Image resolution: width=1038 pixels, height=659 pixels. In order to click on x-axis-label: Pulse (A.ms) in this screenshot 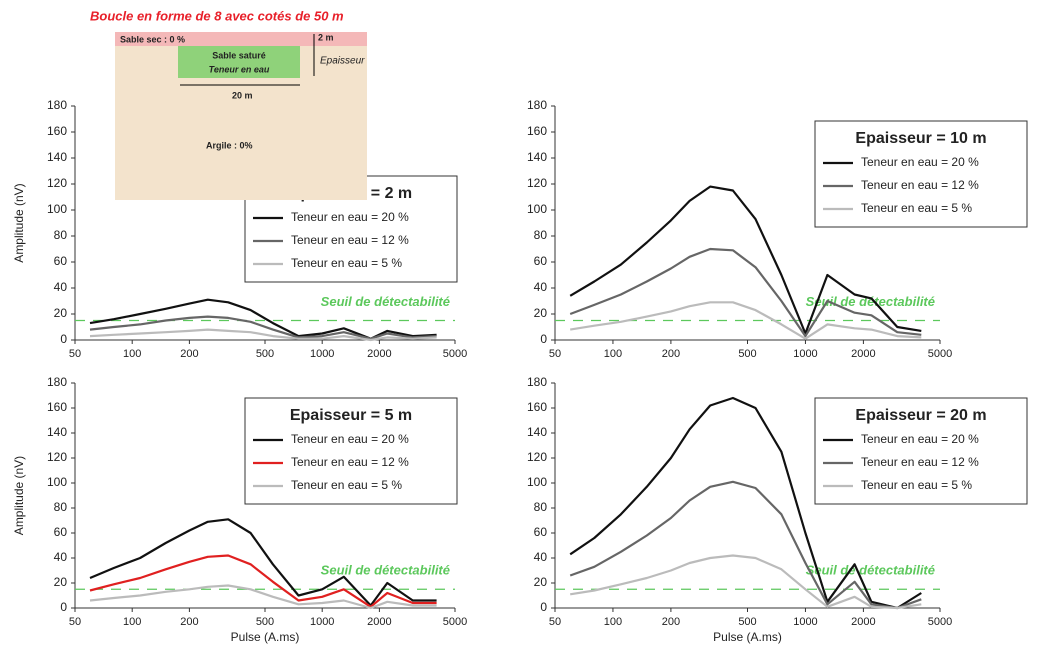, I will do `click(265, 637)`.